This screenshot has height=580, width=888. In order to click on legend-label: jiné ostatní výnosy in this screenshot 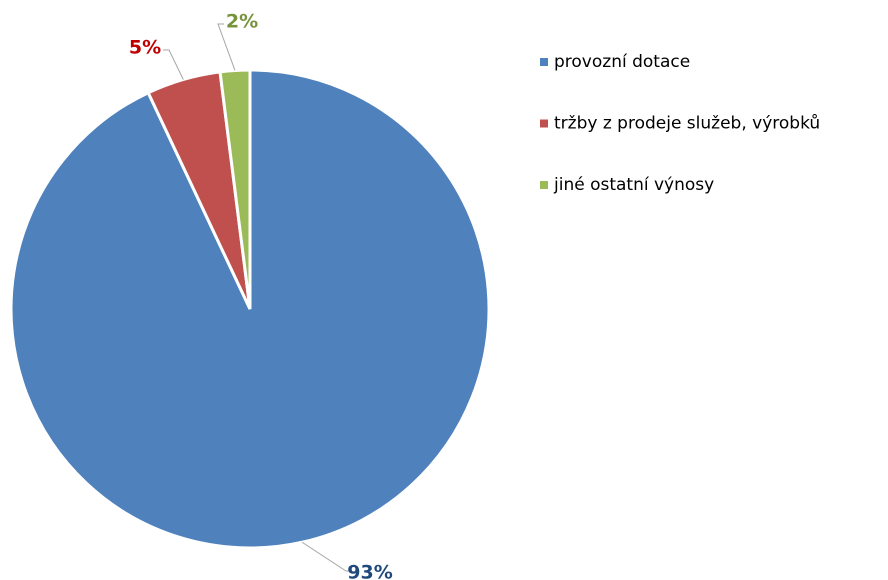, I will do `click(633, 185)`.